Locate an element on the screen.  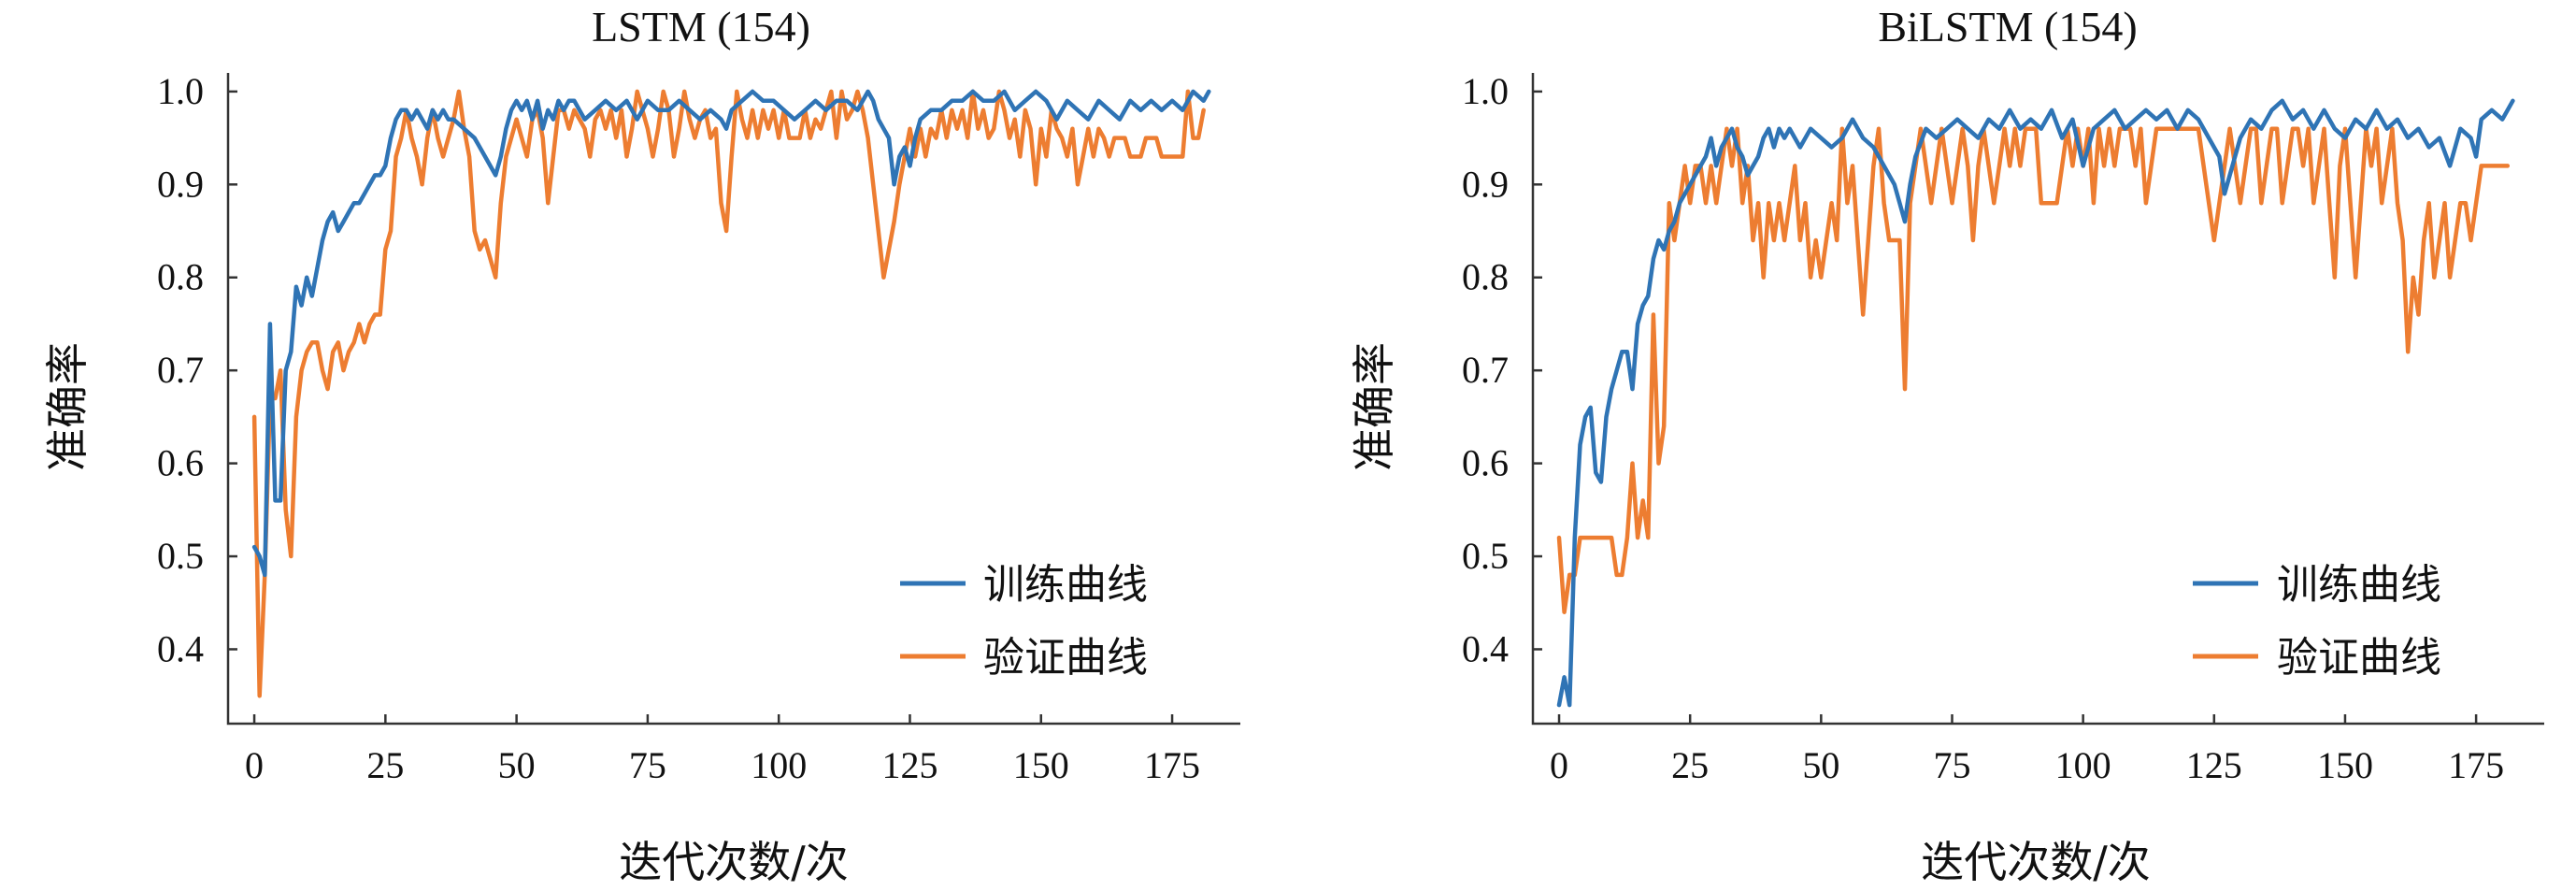
chart-title: LSTM (154) is located at coordinates (701, 26).